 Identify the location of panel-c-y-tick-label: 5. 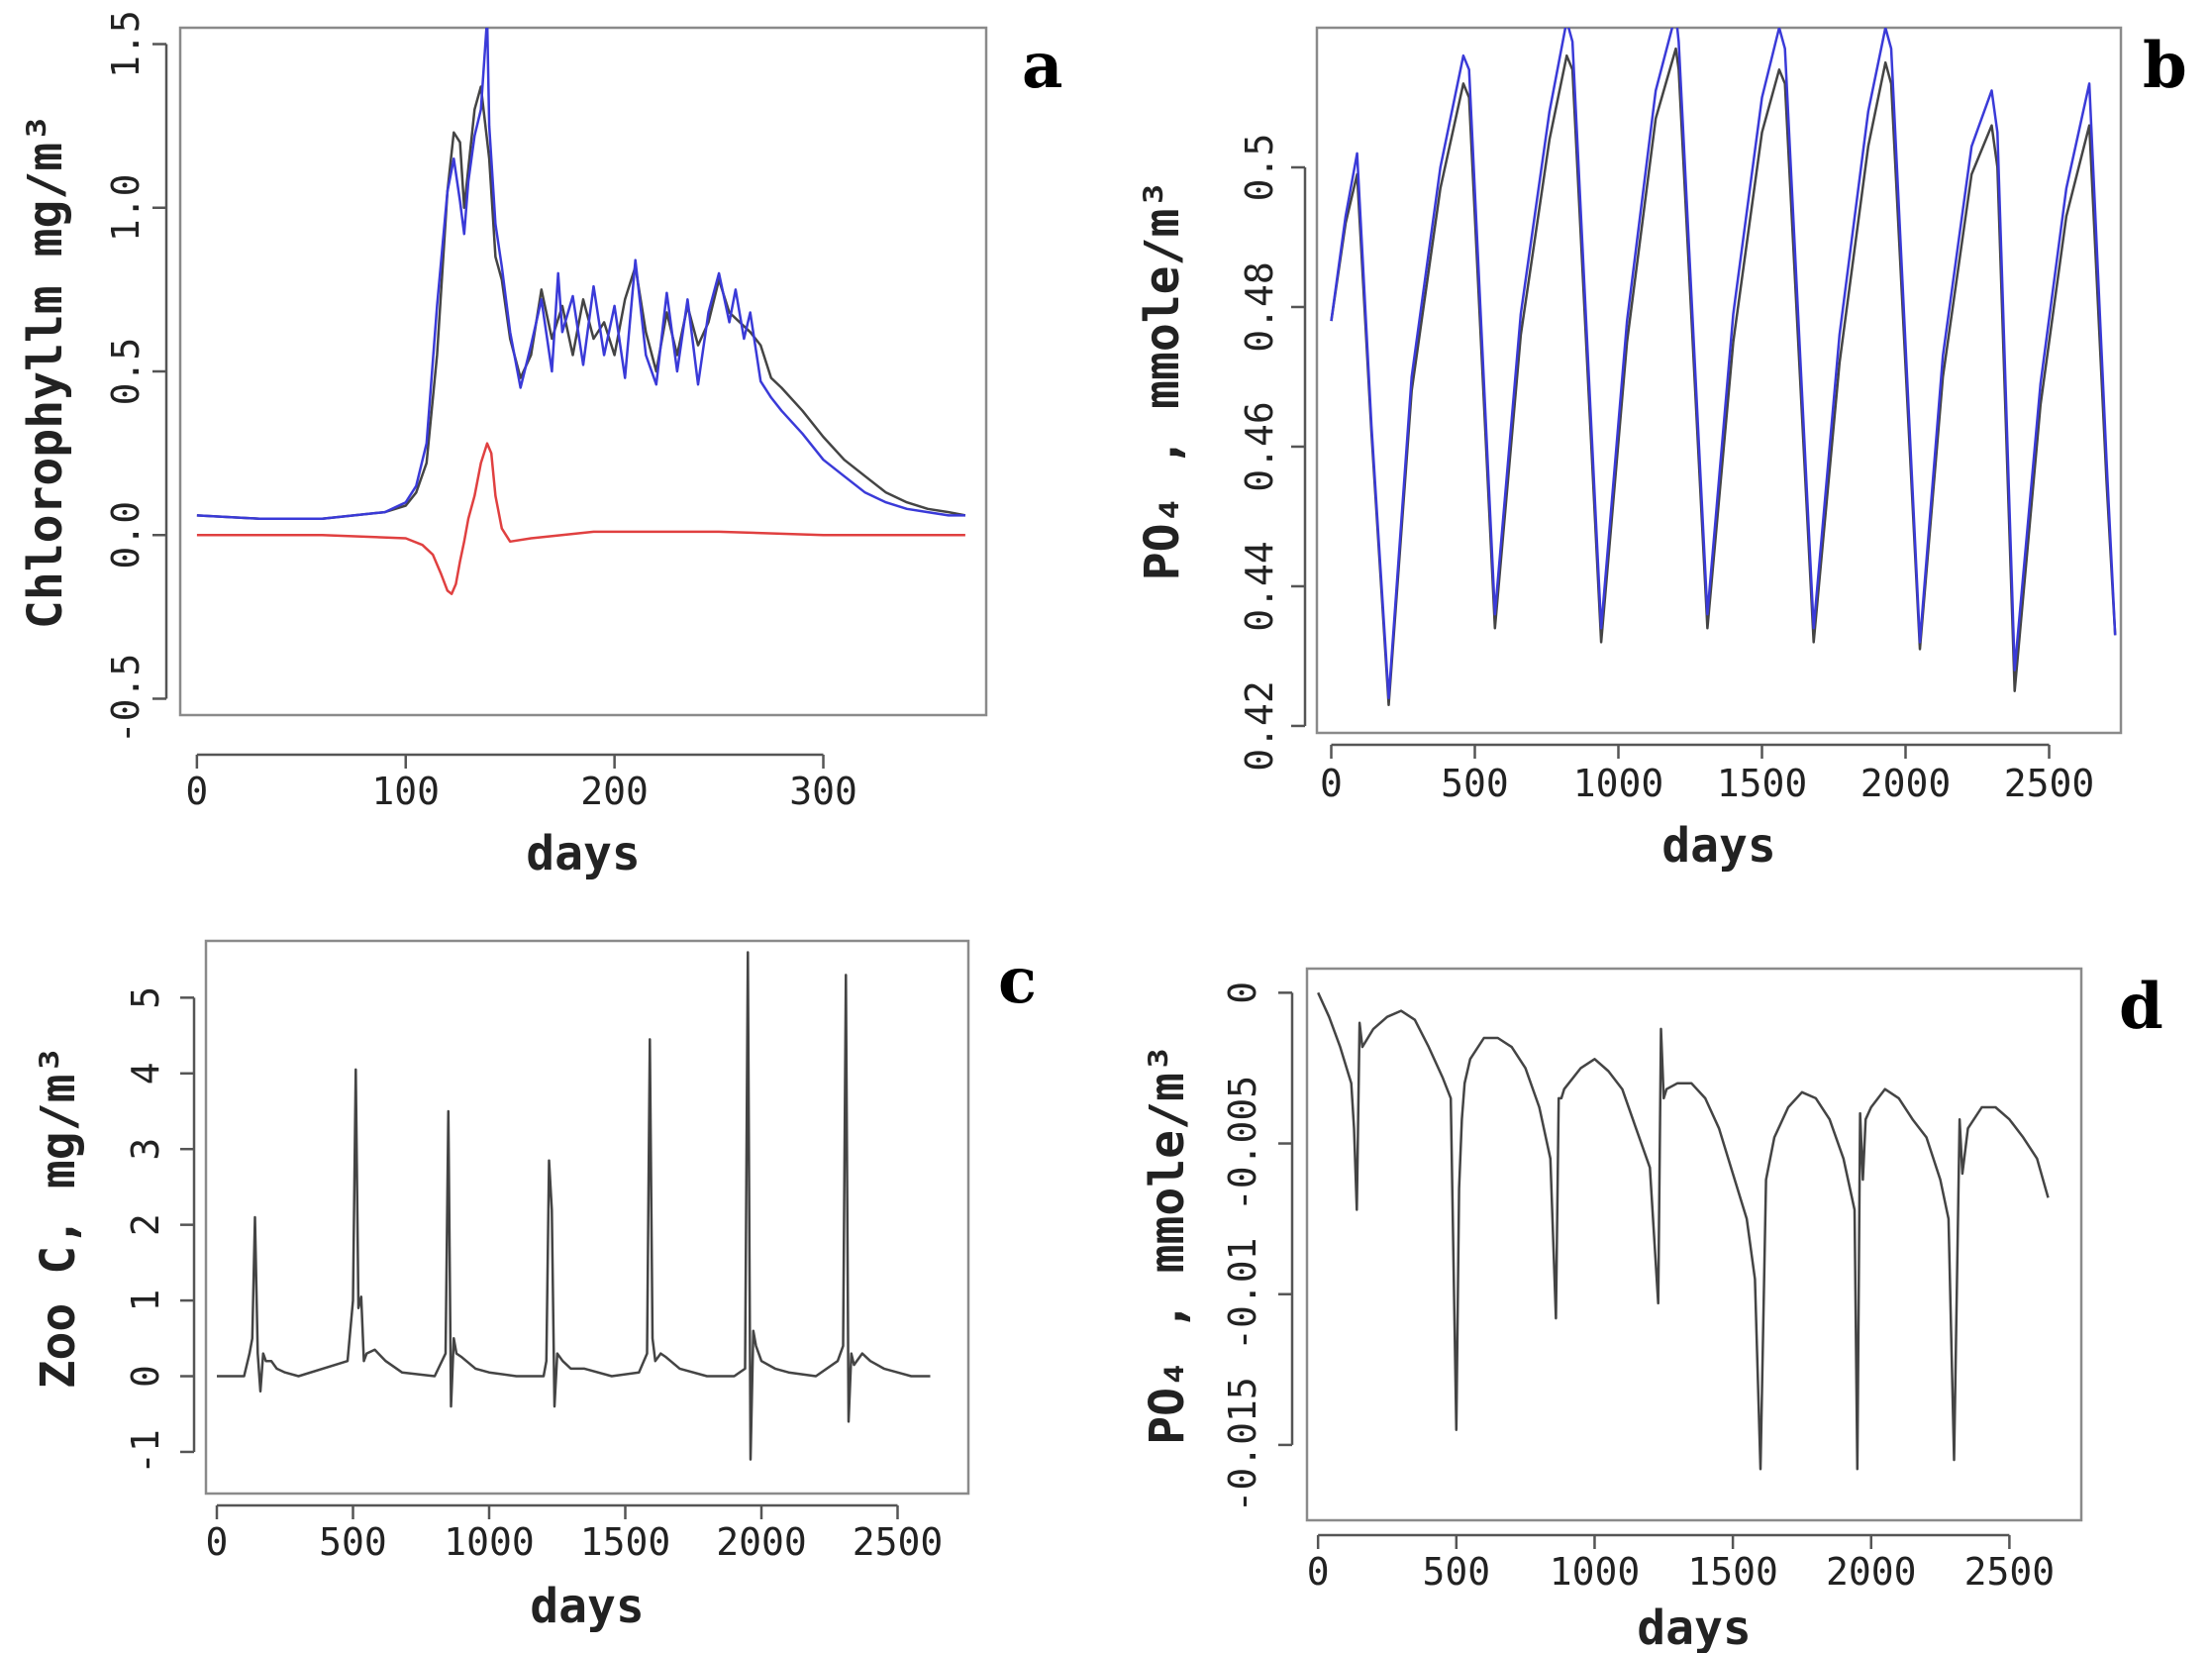
(145, 997).